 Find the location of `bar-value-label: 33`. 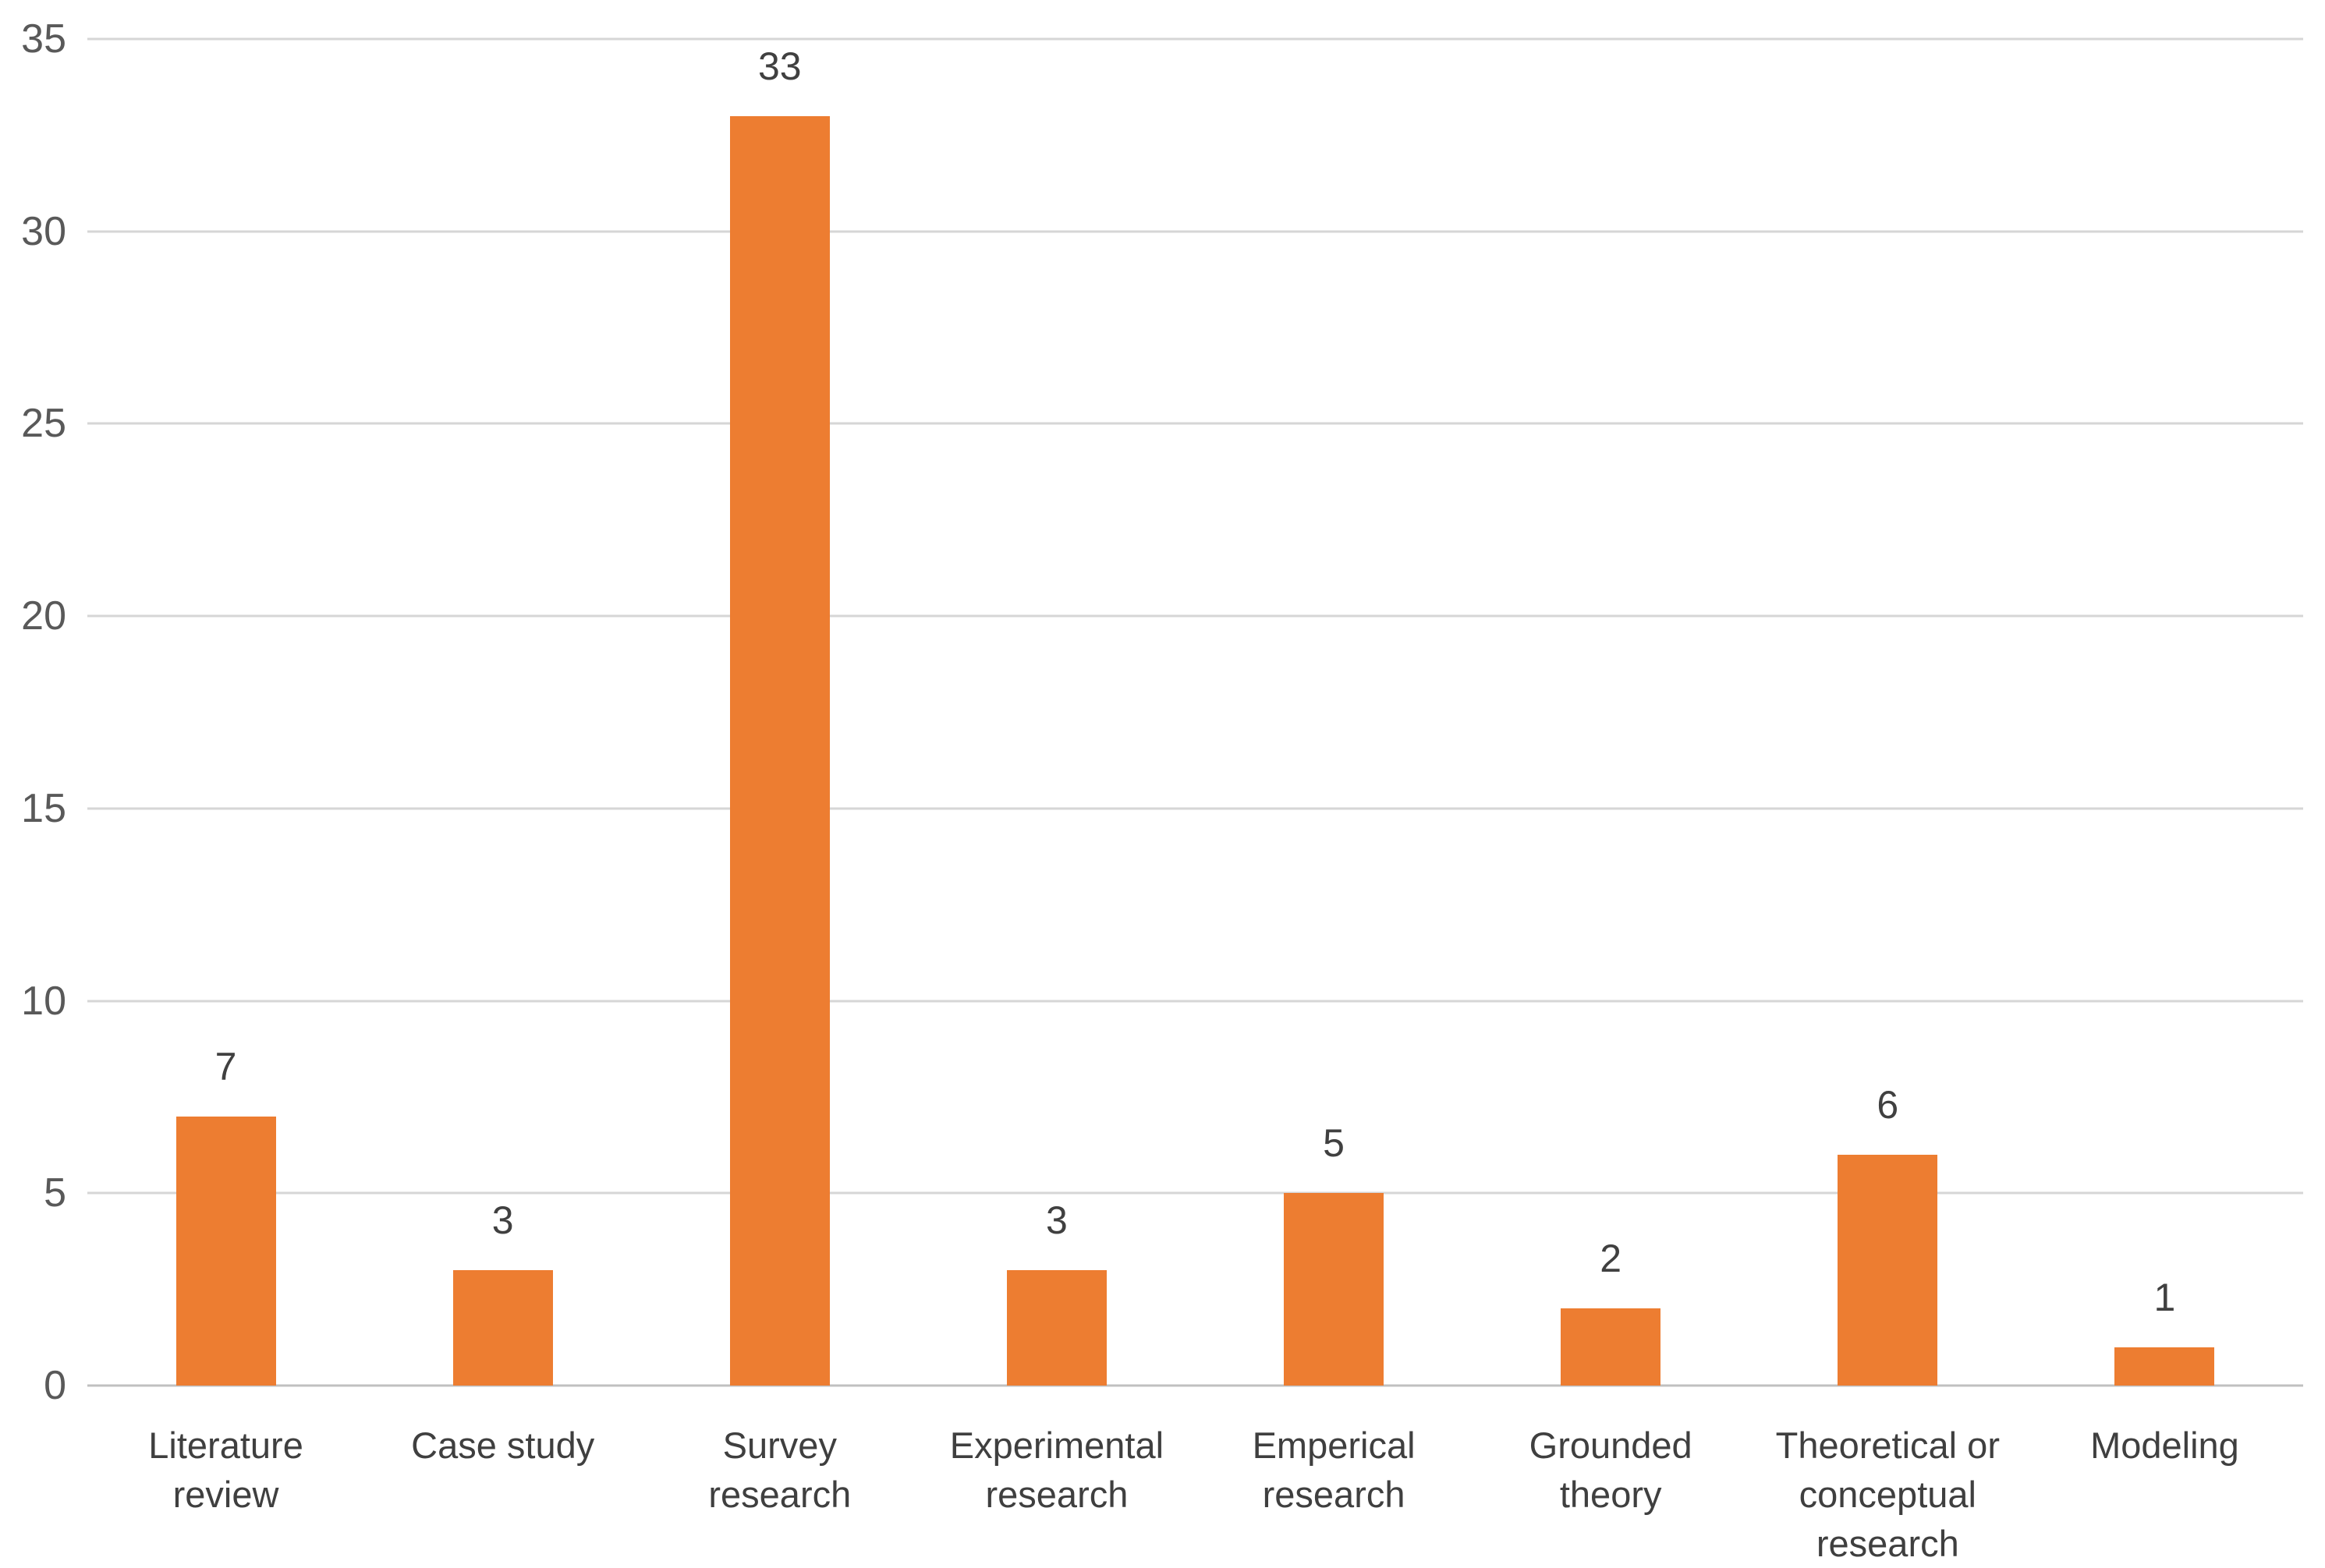

bar-value-label: 33 is located at coordinates (780, 66).